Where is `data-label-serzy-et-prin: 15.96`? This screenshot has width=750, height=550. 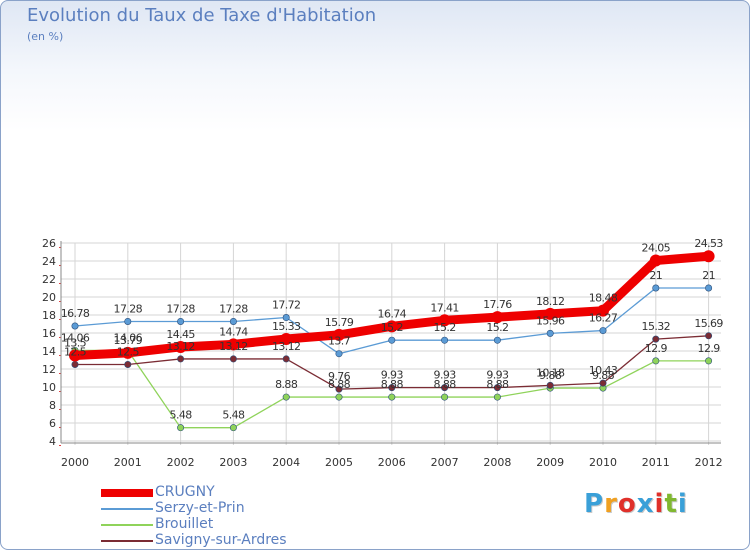
data-label-serzy-et-prin: 15.96 is located at coordinates (550, 320).